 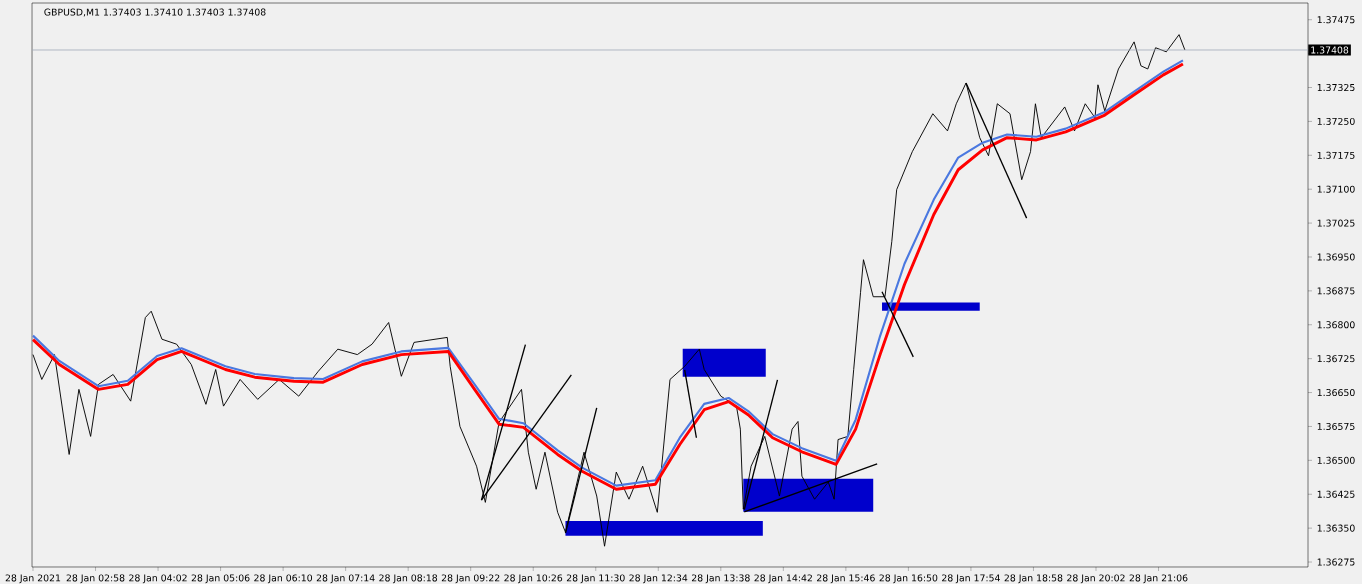 What do you see at coordinates (408, 579) in the screenshot?
I see `x-tick-label: 28 Jan 08:18` at bounding box center [408, 579].